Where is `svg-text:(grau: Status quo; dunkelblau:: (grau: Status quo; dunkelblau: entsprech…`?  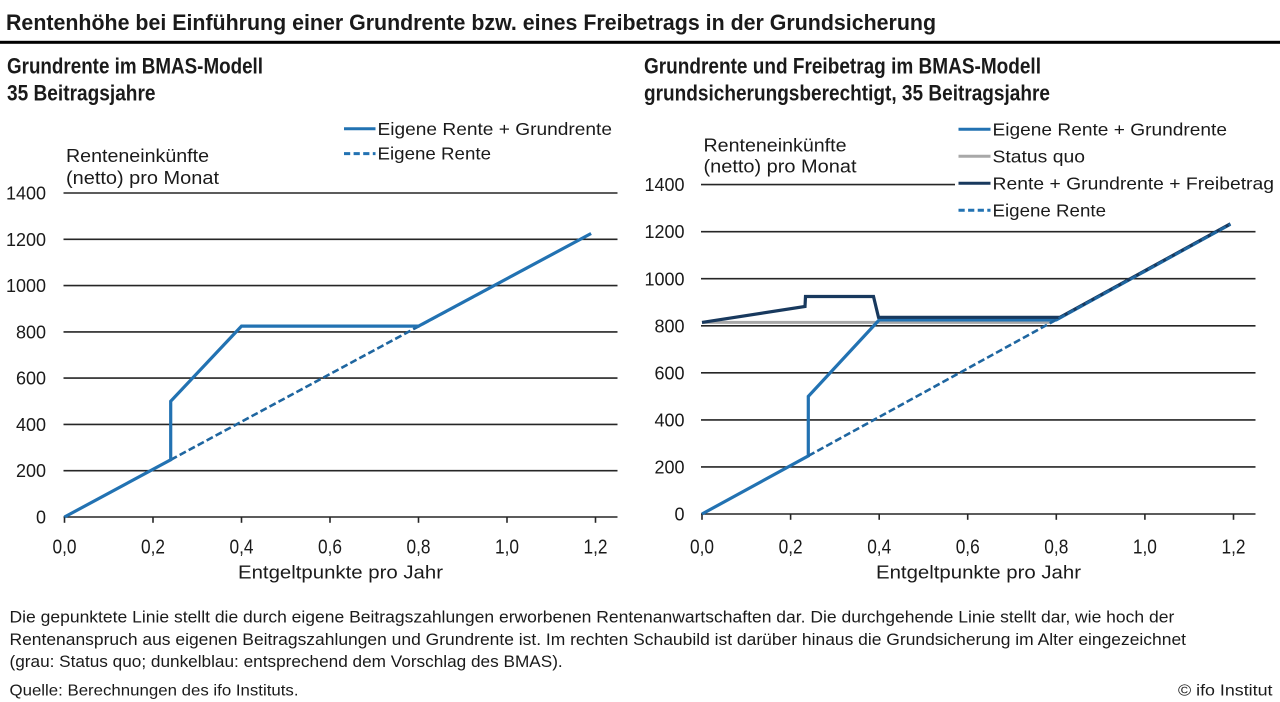 svg-text:(grau: Status quo; dunkelblau:: (grau: Status quo; dunkelblau: entsprech… is located at coordinates (286, 661).